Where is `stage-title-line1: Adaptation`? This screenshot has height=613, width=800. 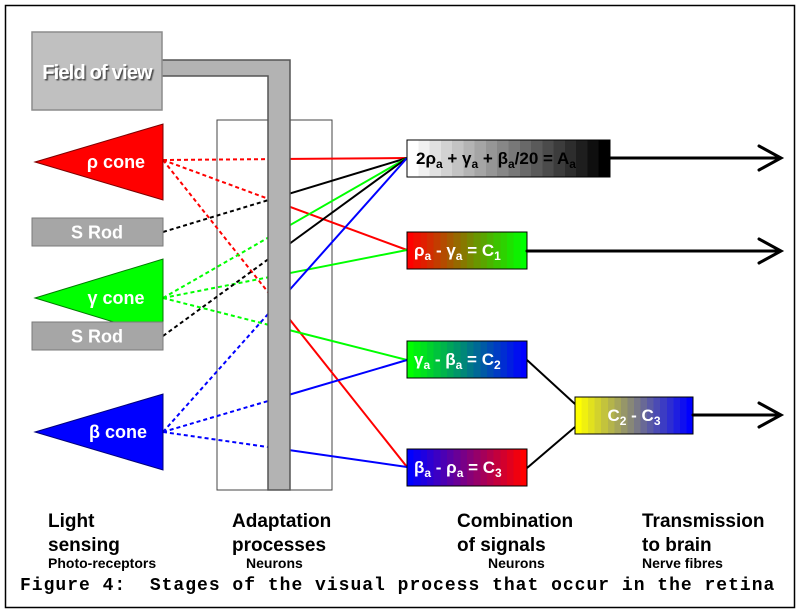
stage-title-line1: Adaptation is located at coordinates (281, 521).